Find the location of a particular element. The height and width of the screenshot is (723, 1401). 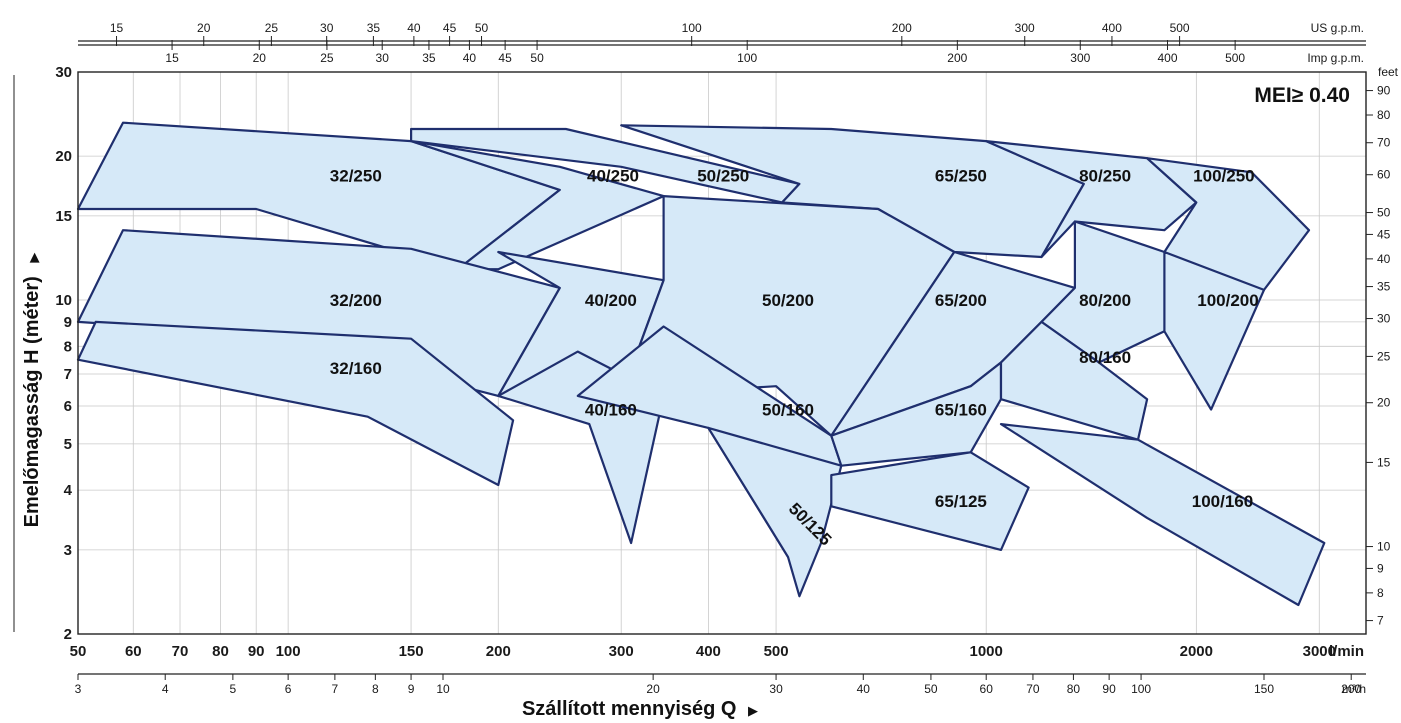

m3h-tick-label: 80 is located at coordinates (1074, 689).